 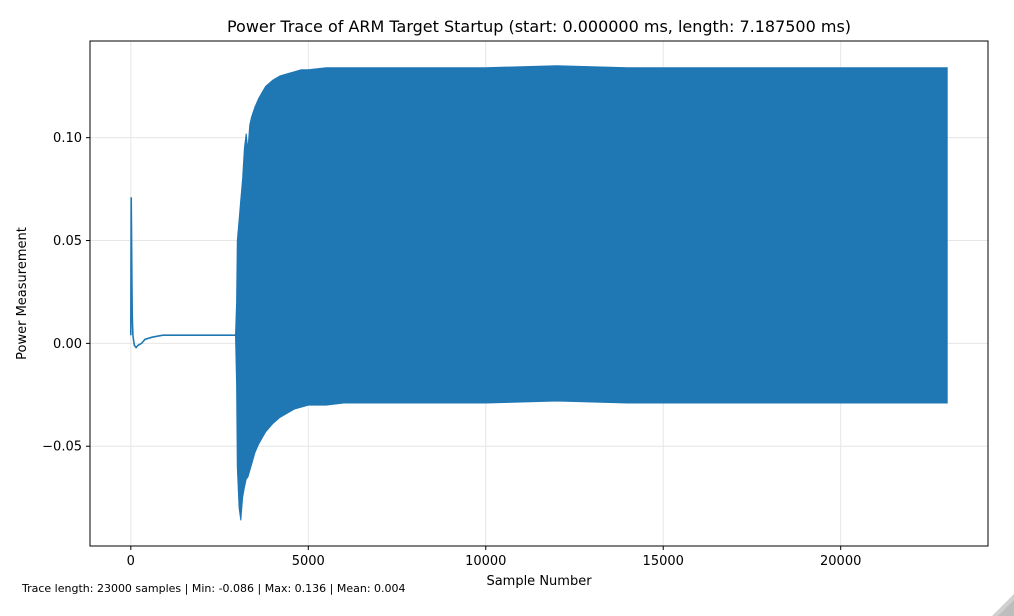 What do you see at coordinates (308, 561) in the screenshot?
I see `x-tick-label: 5000` at bounding box center [308, 561].